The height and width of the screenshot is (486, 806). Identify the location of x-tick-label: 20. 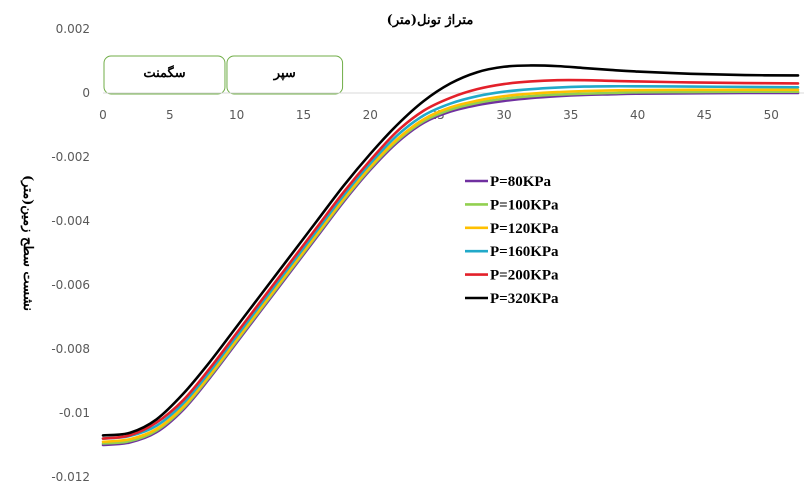
(370, 115).